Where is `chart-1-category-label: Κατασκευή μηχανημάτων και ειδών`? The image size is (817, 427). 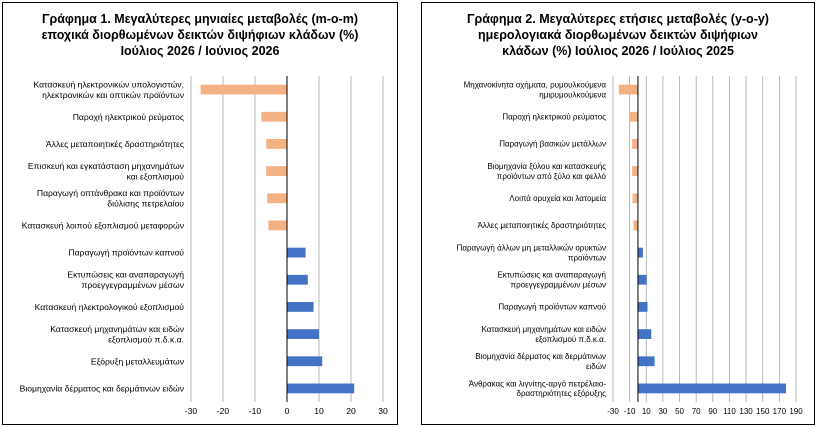 chart-1-category-label: Κατασκευή μηχανημάτων και ειδών is located at coordinates (117, 329).